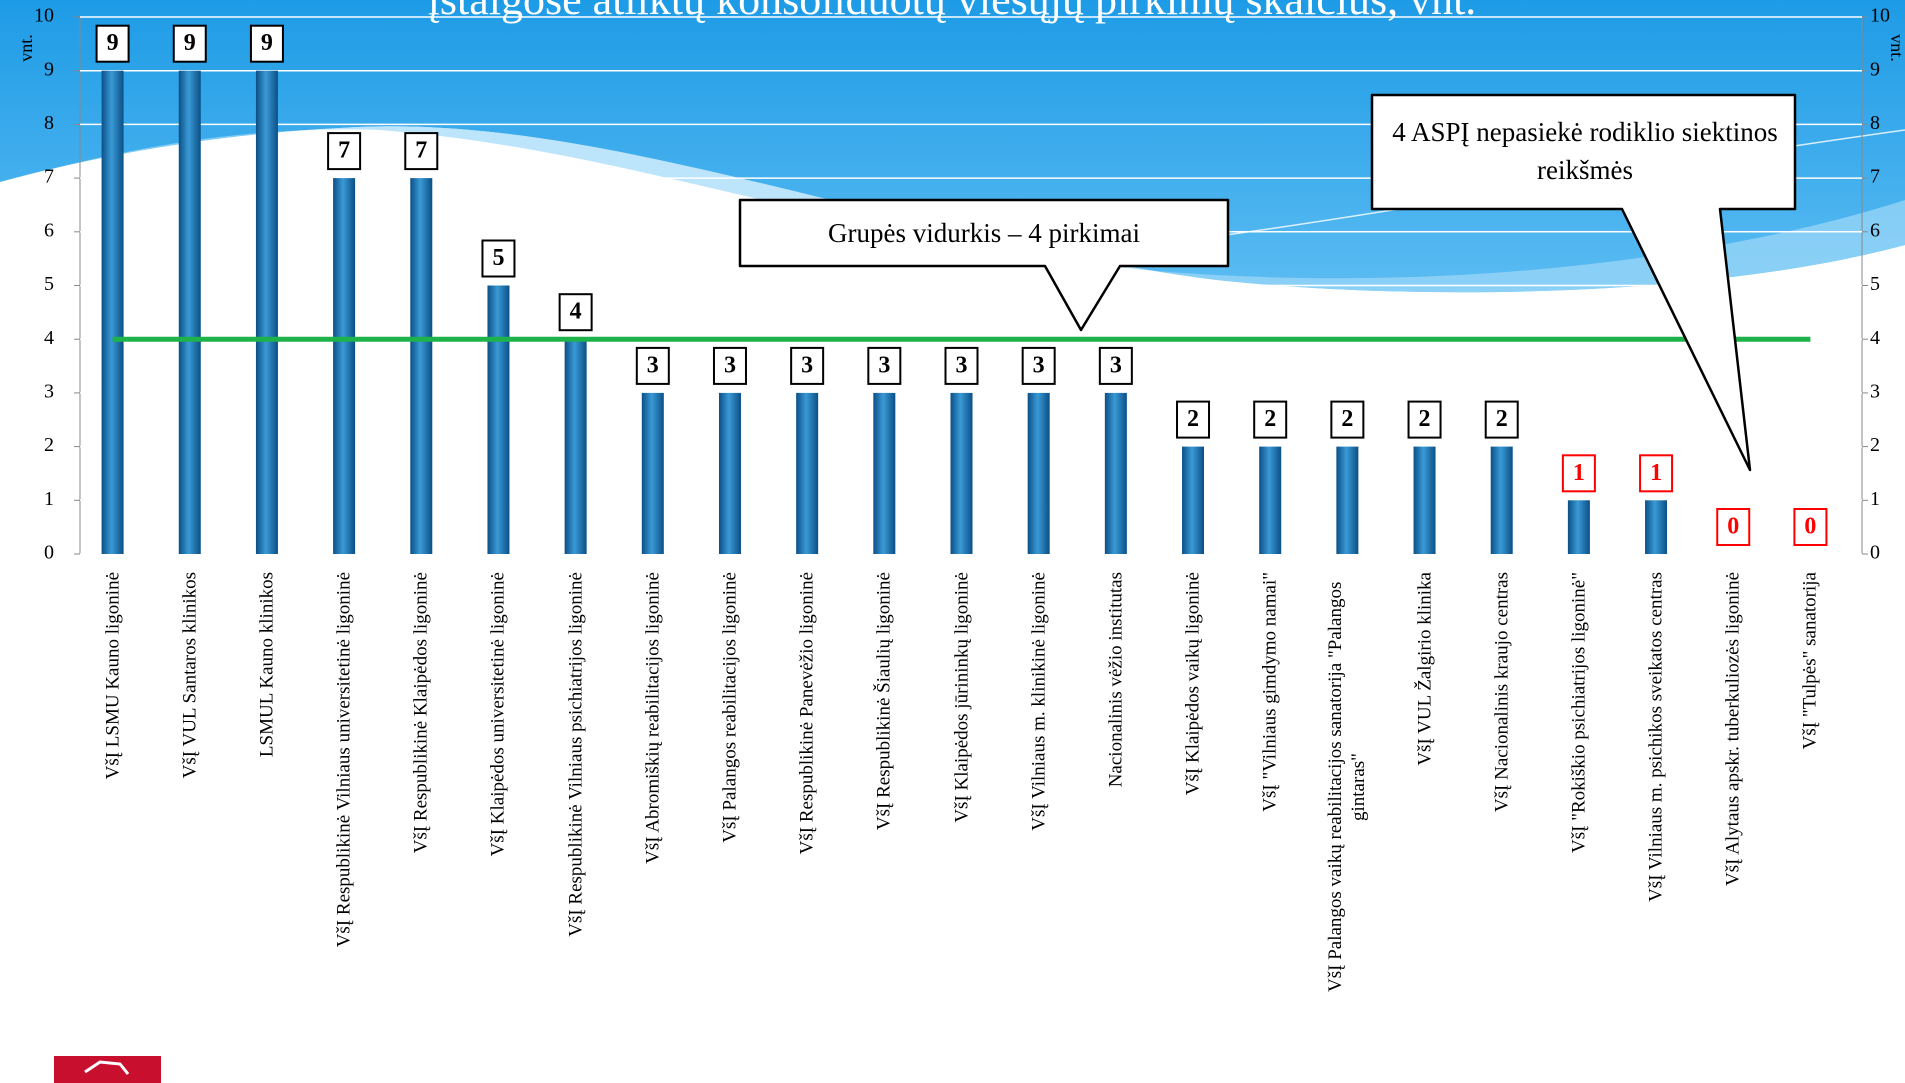 This screenshot has height=1083, width=1905. I want to click on x-tick-label: VšĮ Palangos reabilitacijos ligoninė, so click(730, 707).